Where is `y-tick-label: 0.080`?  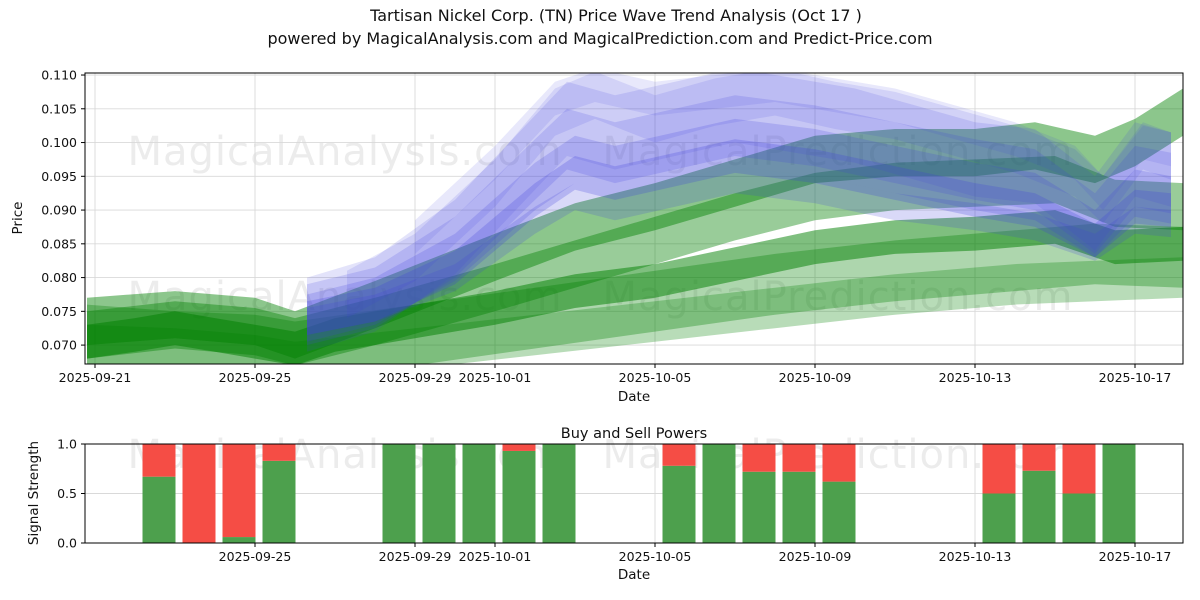
y-tick-label: 0.080 is located at coordinates (59, 277).